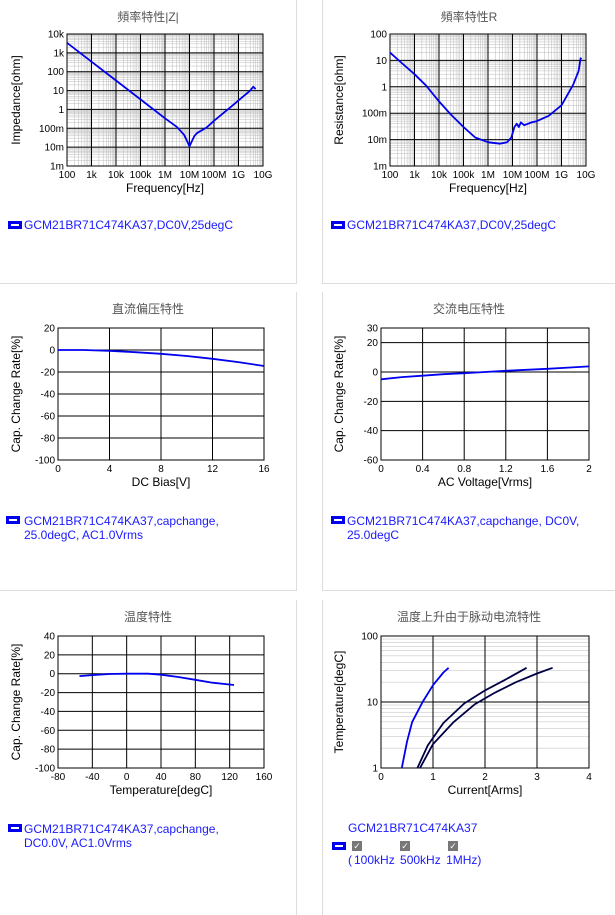 This screenshot has width=615, height=915. I want to click on x-tick-label: 4, so click(110, 469).